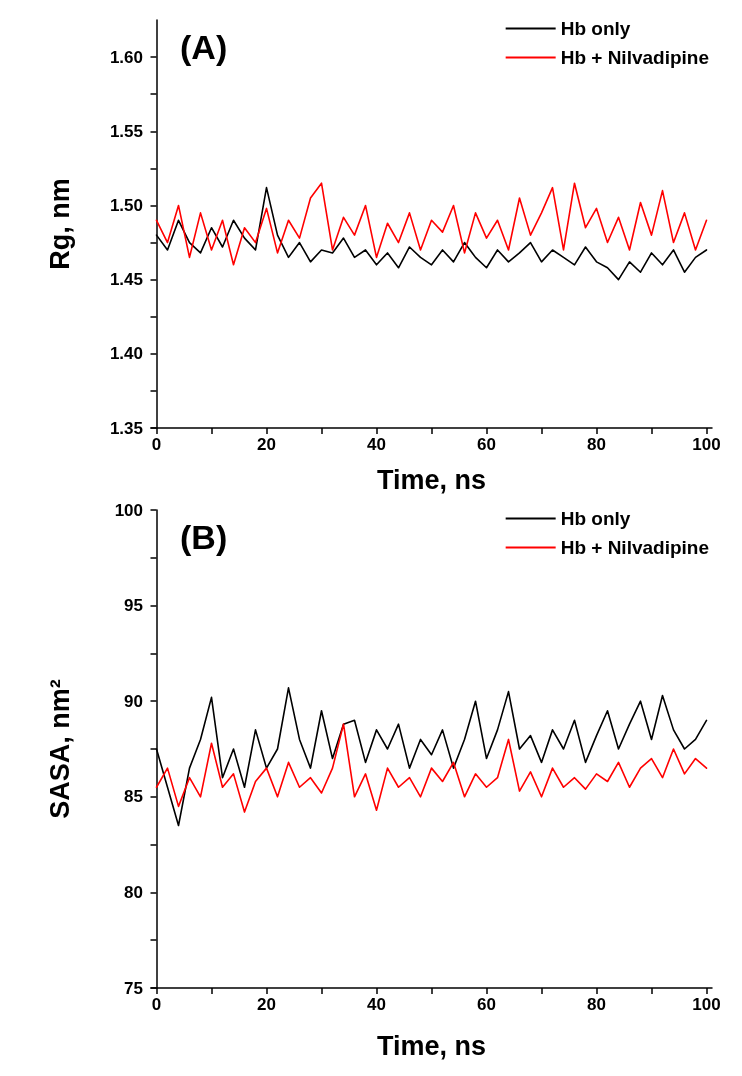  What do you see at coordinates (133, 988) in the screenshot?
I see `y-tick-label: 75` at bounding box center [133, 988].